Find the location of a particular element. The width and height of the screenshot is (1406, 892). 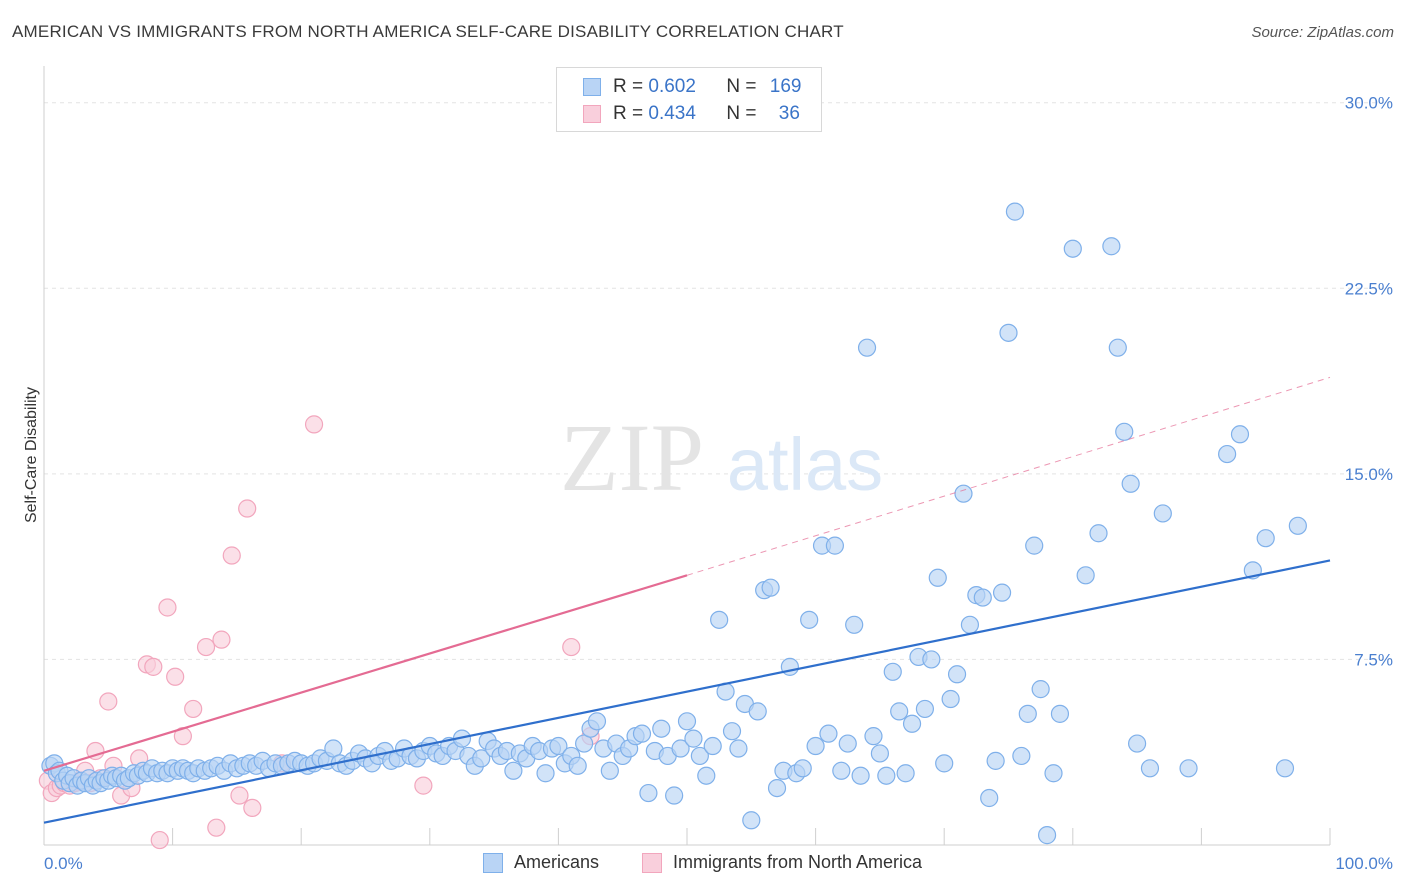

trend-line-immigrants is located at coordinates (365, 673).